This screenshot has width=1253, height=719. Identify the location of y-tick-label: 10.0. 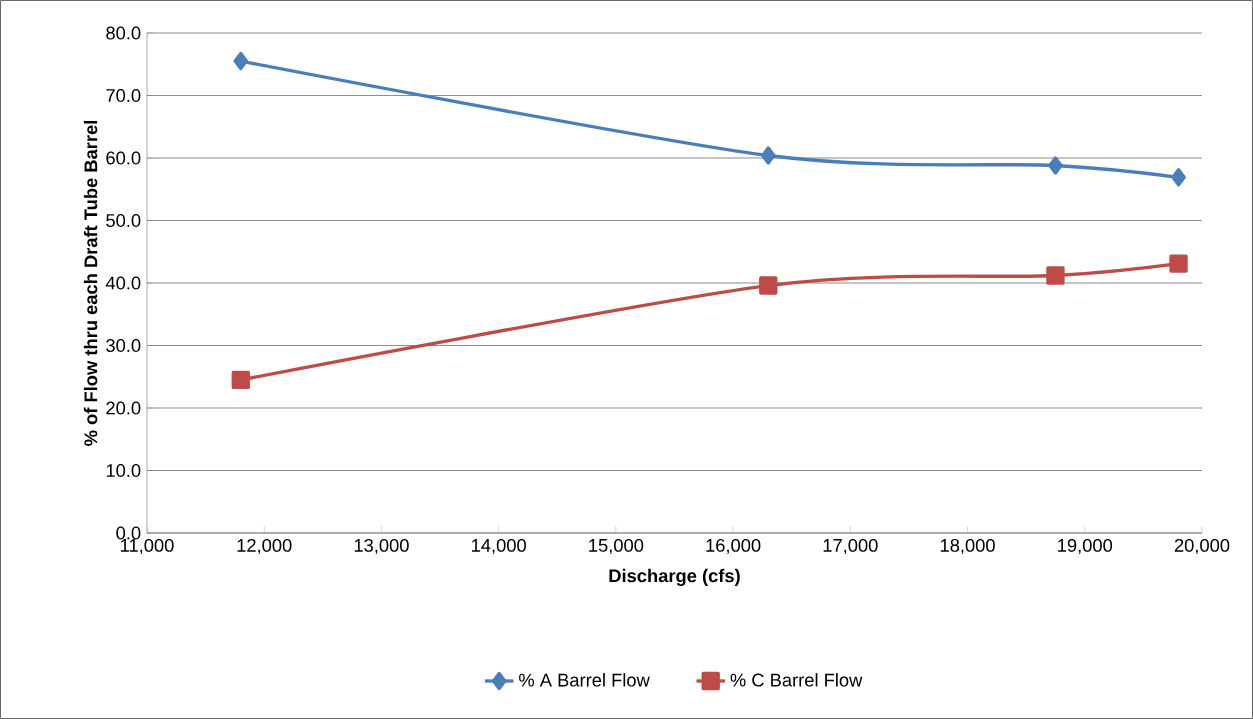
(123, 470).